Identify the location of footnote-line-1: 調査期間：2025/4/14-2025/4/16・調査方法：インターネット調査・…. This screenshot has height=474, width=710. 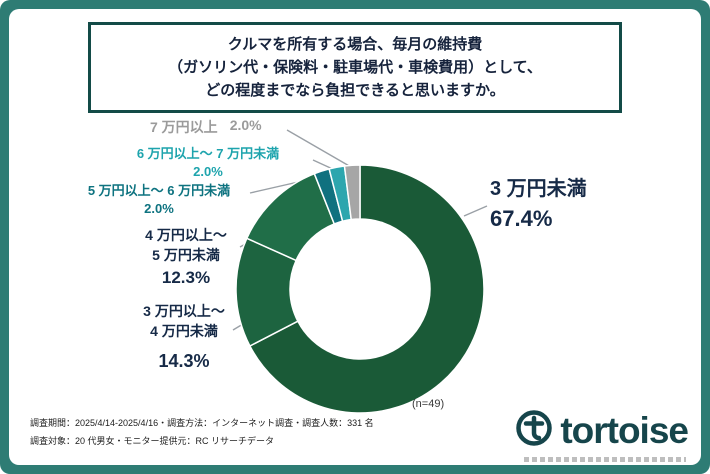
(202, 423).